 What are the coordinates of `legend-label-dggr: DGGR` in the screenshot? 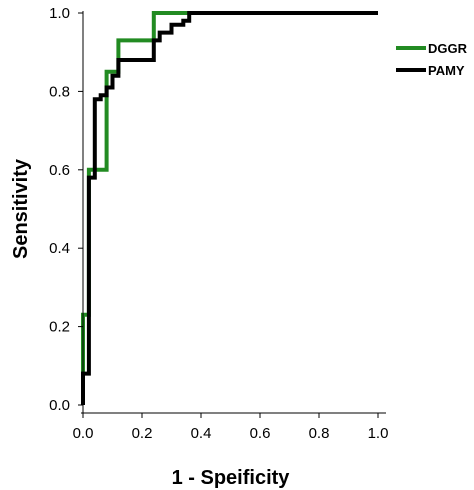 It's located at (448, 48).